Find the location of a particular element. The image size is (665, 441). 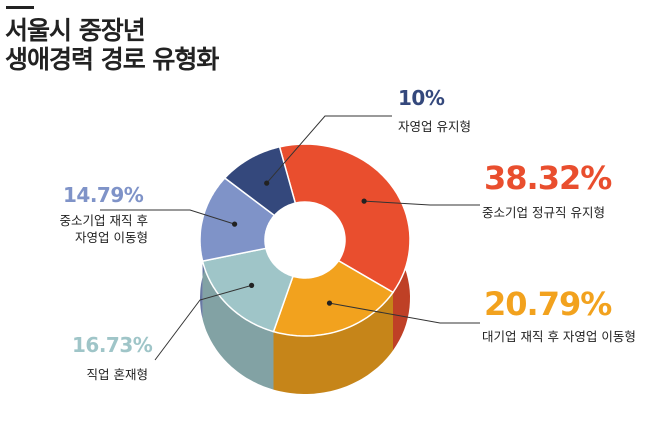

label-group-slice-1: 20.79% 대기업 재직 후 자영업 이동형 is located at coordinates (559, 315).